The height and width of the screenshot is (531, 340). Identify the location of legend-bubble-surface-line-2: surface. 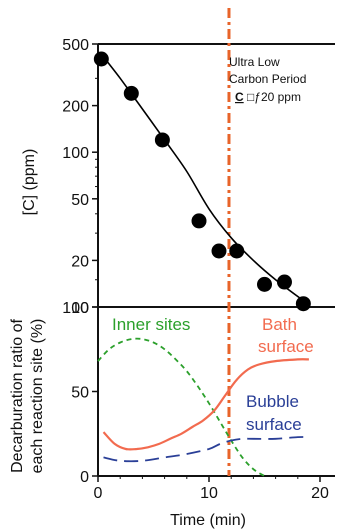
(274, 424).